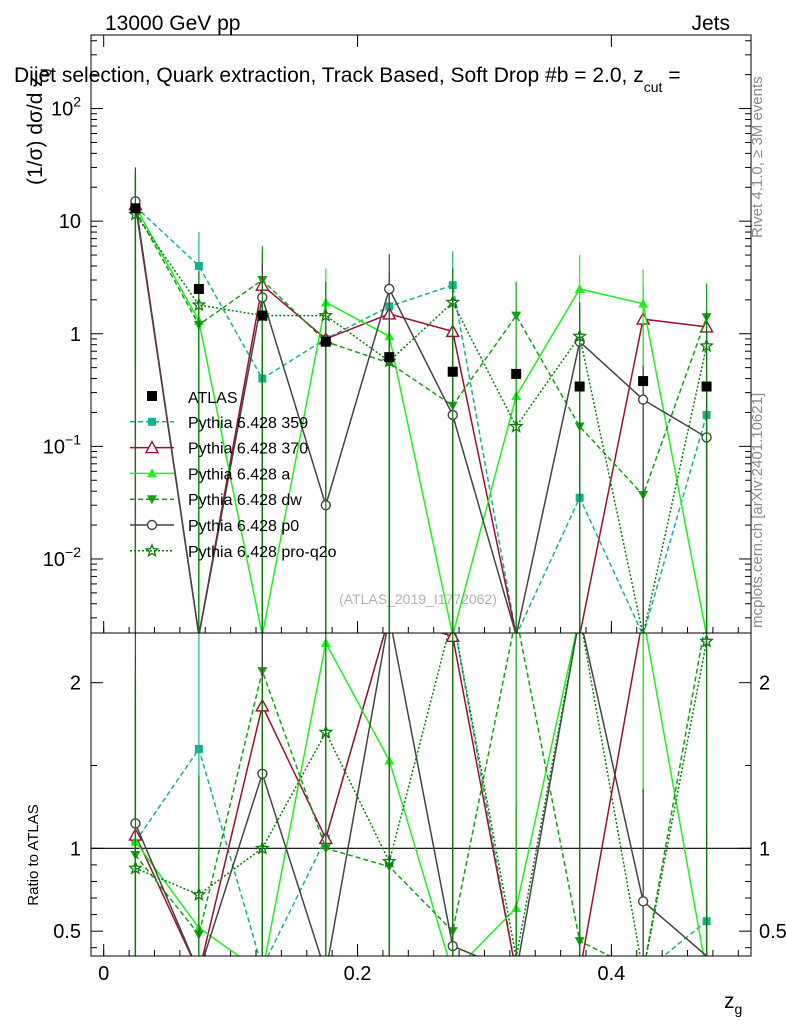  I want to click on plot-title-end: =, so click(671, 75).